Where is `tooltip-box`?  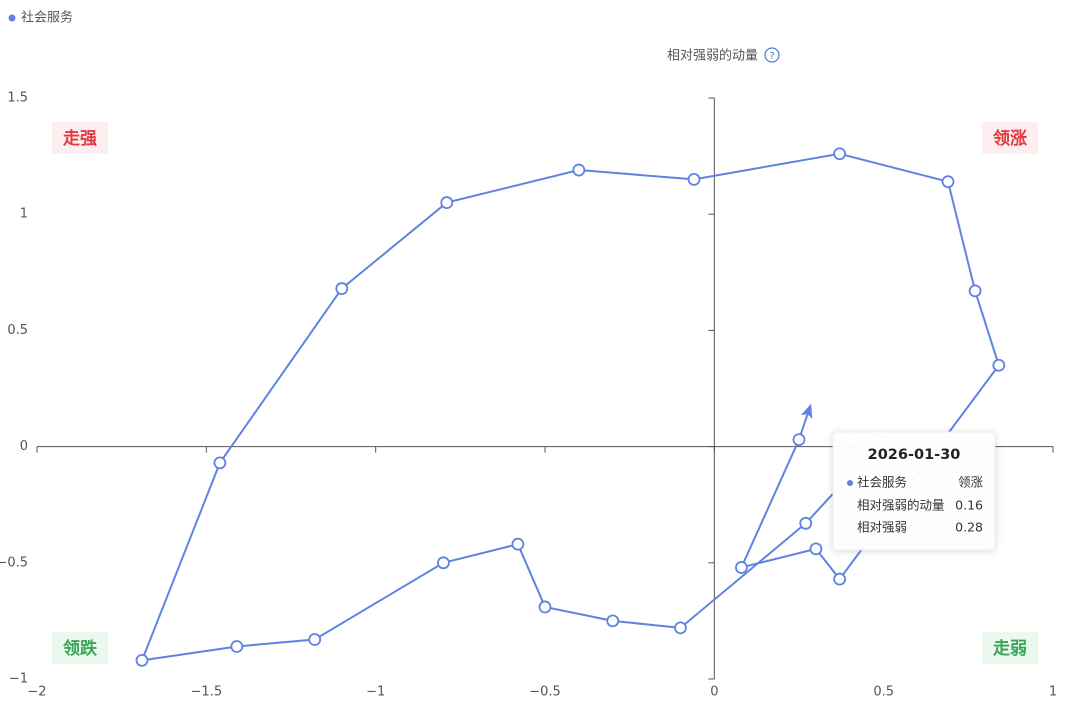
tooltip-box is located at coordinates (914, 491).